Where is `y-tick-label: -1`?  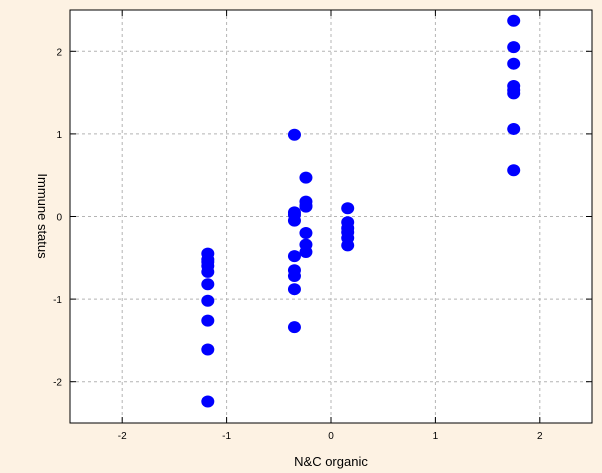
y-tick-label: -1 is located at coordinates (57, 300).